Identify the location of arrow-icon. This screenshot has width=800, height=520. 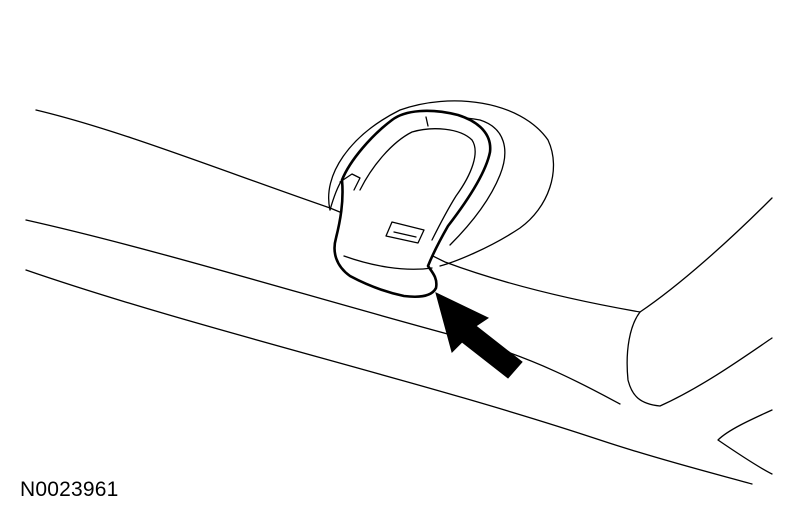
(479, 335).